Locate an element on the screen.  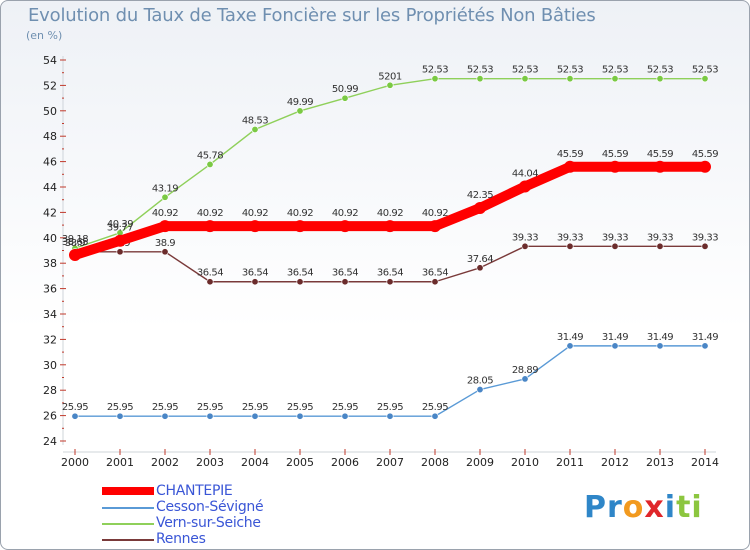
data-label-chantepie: 38.65 is located at coordinates (75, 242).